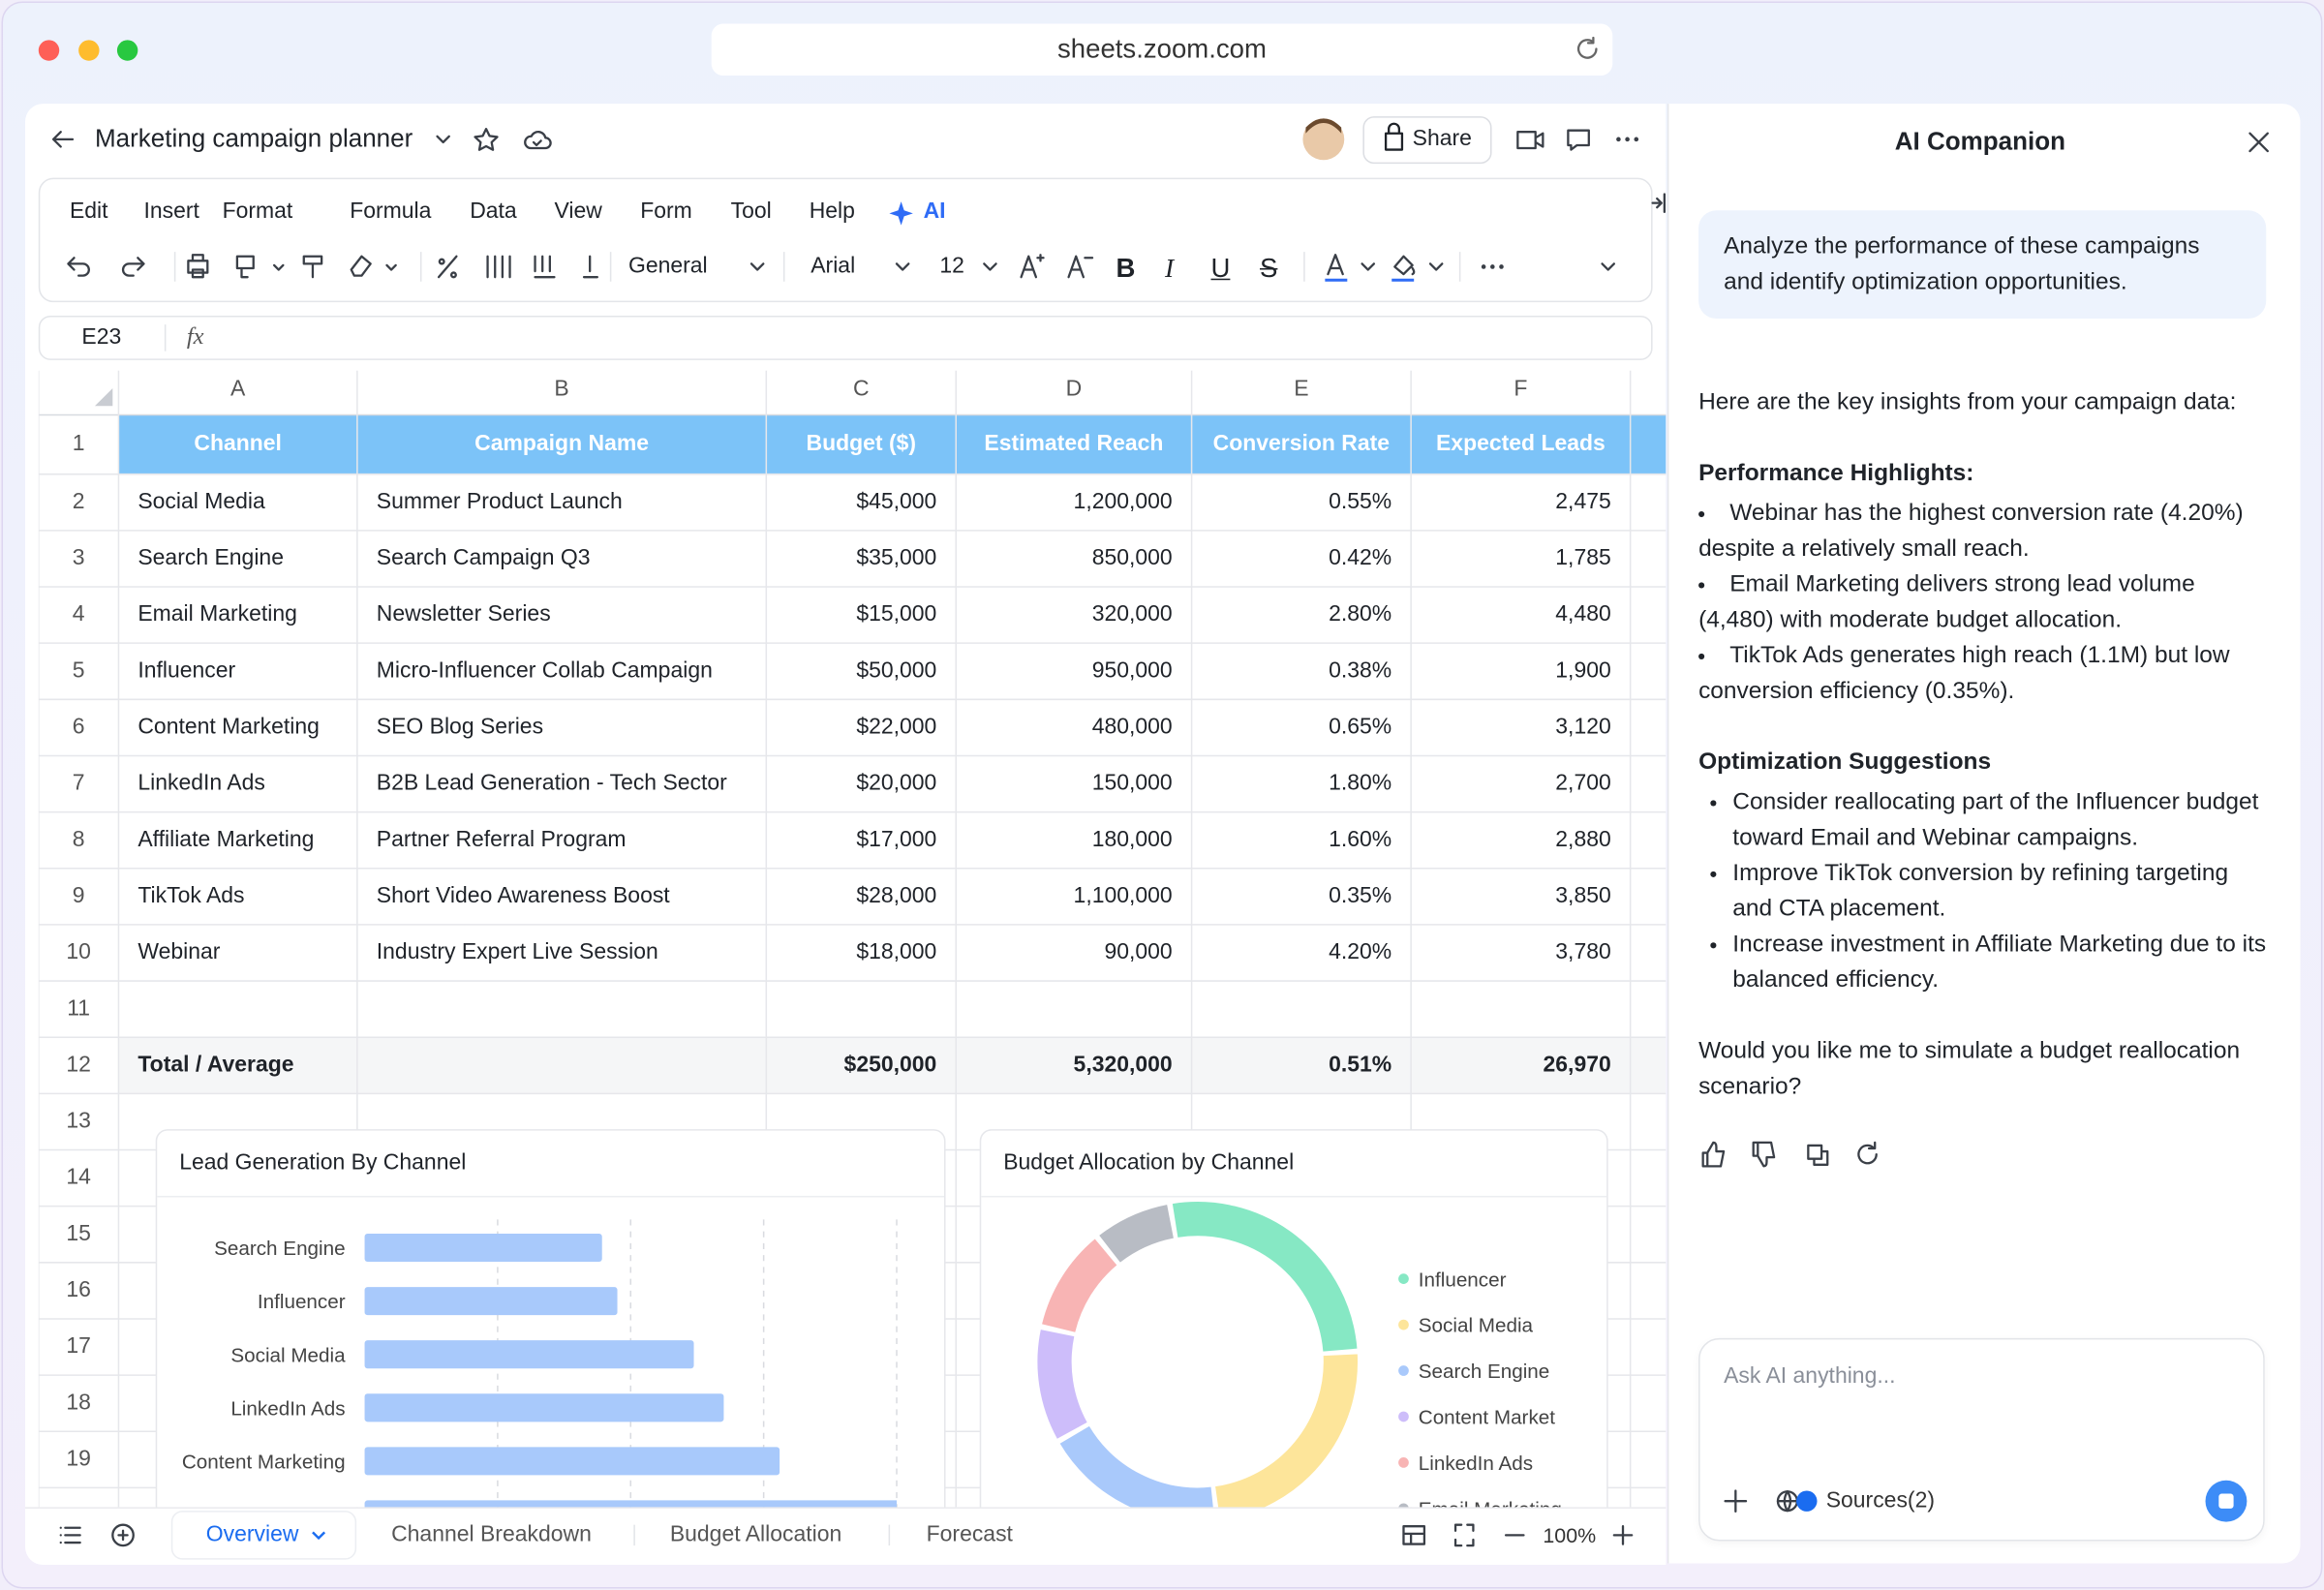 The image size is (2324, 1590). I want to click on cell: Email Marketing, so click(218, 614).